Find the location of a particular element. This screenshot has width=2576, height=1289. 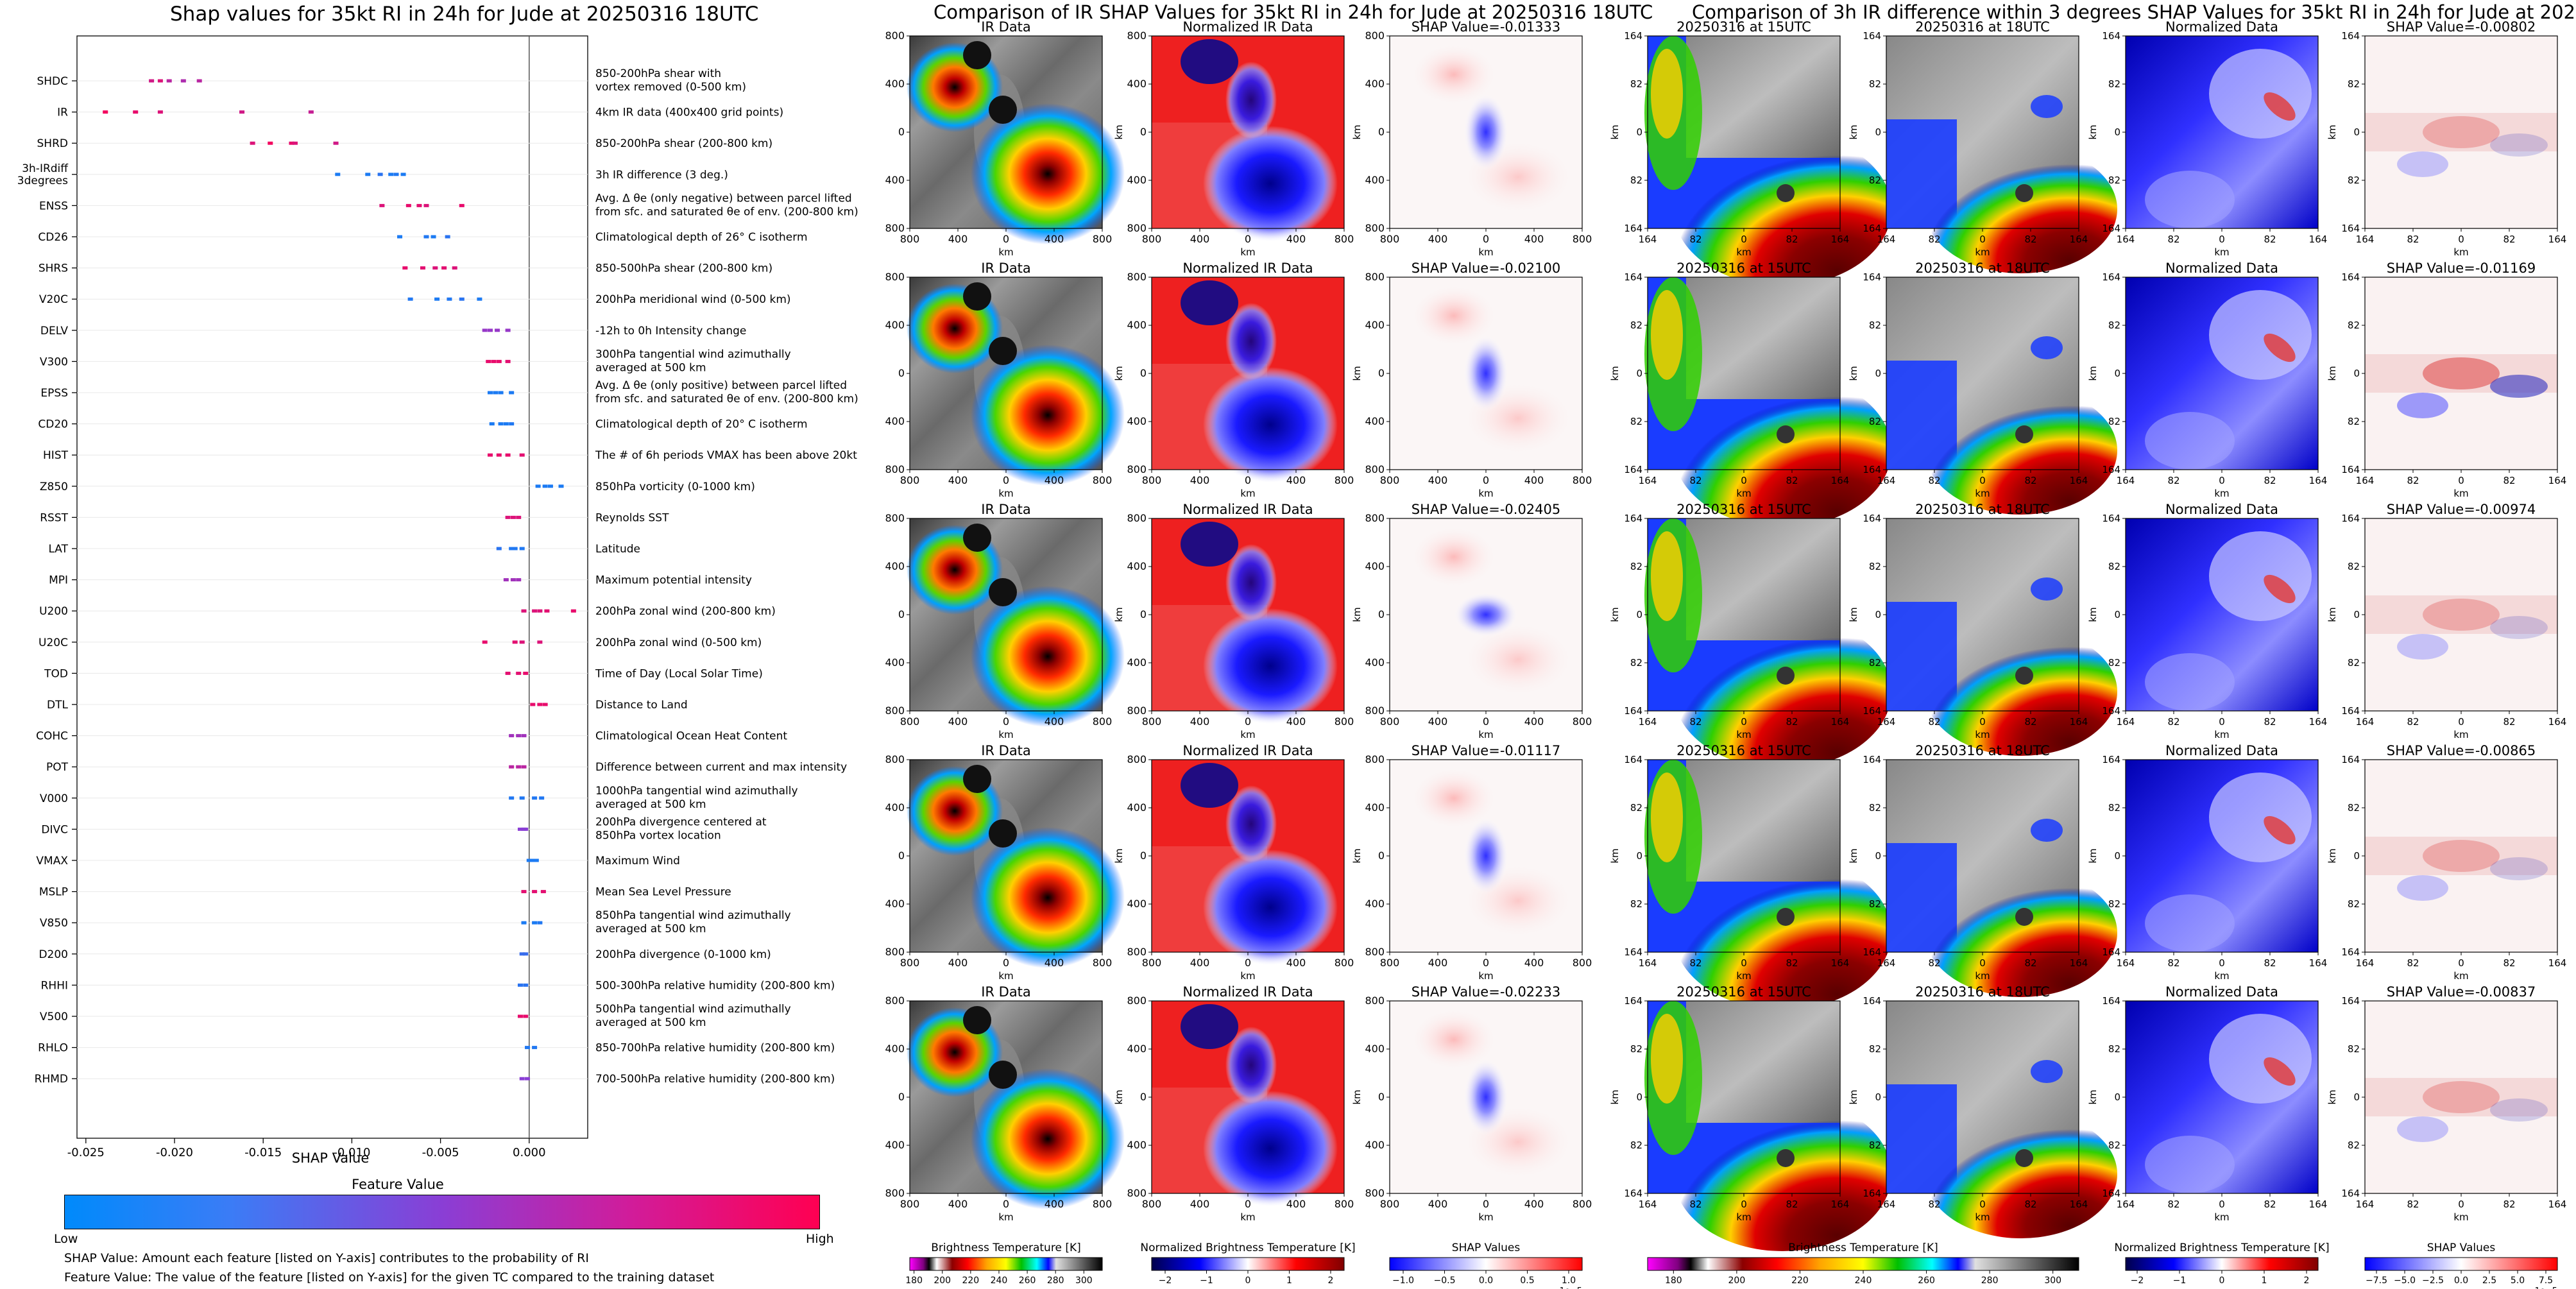

diff-colorbar-tick-label: 0.0 is located at coordinates (2461, 1281).